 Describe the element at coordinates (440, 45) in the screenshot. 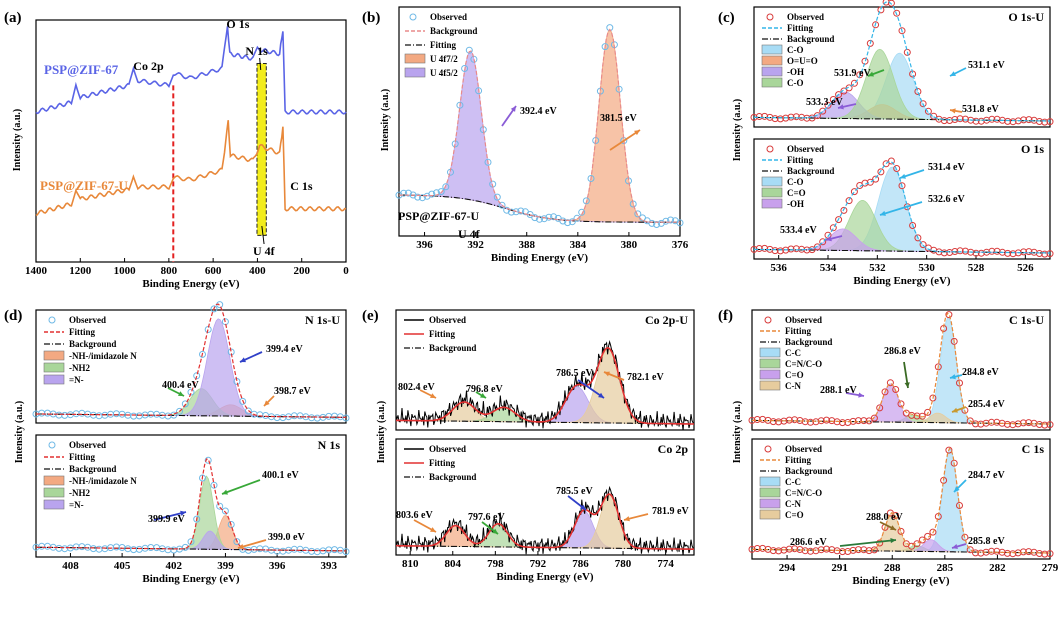

I see `legend-b: Observed Background Fitting U 4f7/2 U 4f5/2` at that location.